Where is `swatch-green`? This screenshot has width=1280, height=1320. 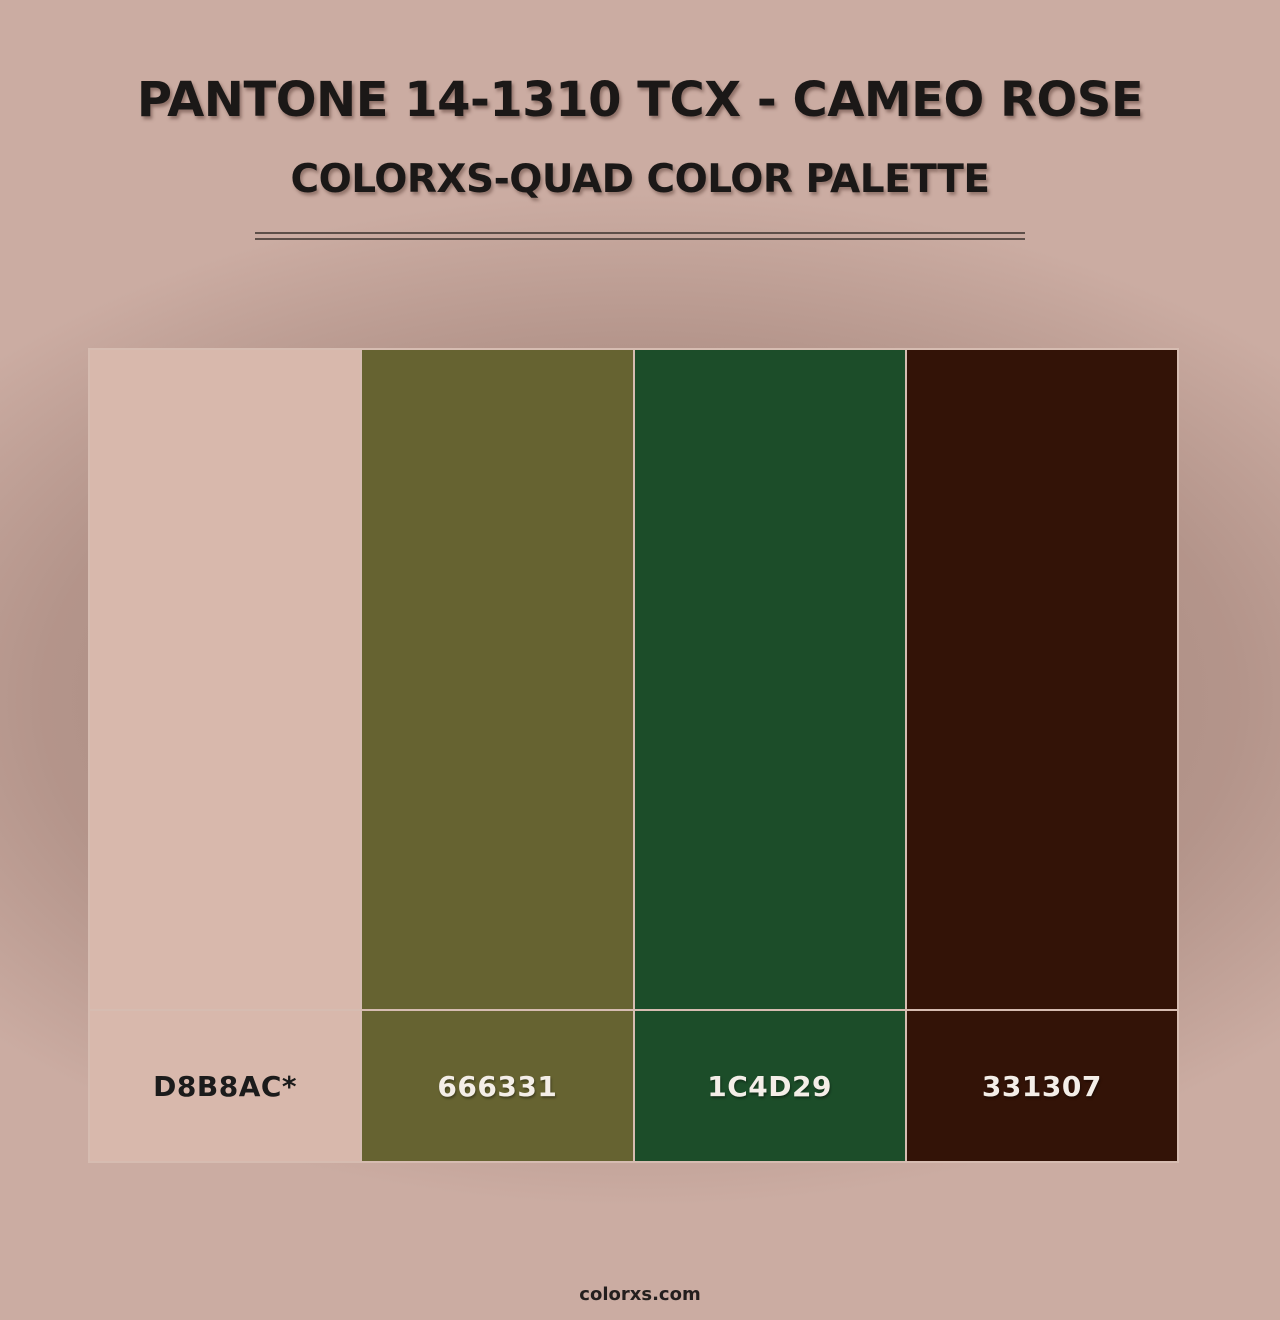
swatch-green is located at coordinates (769, 679).